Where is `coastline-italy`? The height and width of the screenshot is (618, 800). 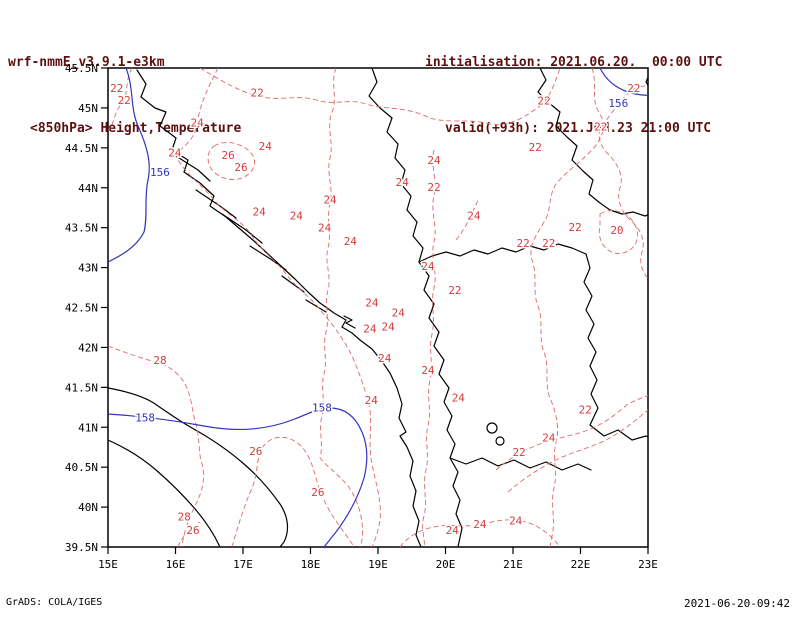
coastline-italy is located at coordinates (198, 467).